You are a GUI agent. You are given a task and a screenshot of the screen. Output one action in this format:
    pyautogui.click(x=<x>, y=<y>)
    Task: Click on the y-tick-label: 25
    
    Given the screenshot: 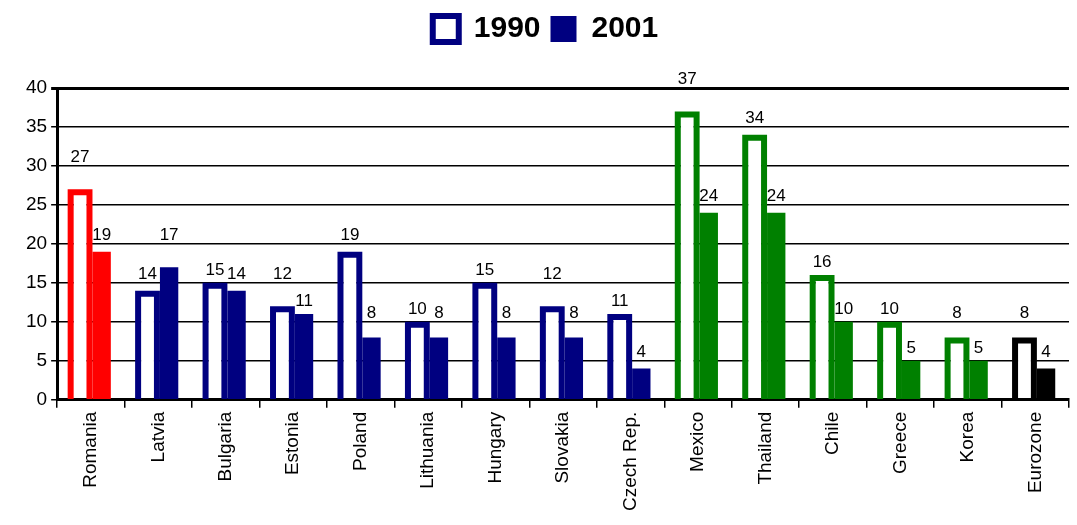 What is the action you would take?
    pyautogui.click(x=36, y=204)
    